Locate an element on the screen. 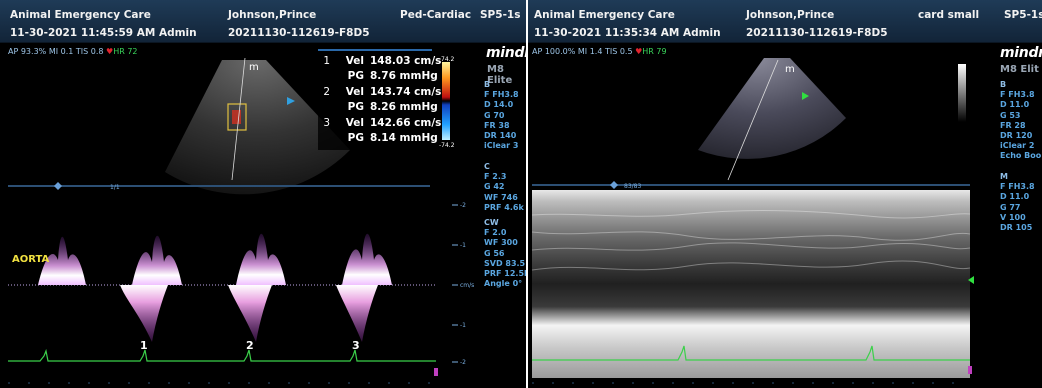  probe-orientation-marker: m is located at coordinates (254, 67).